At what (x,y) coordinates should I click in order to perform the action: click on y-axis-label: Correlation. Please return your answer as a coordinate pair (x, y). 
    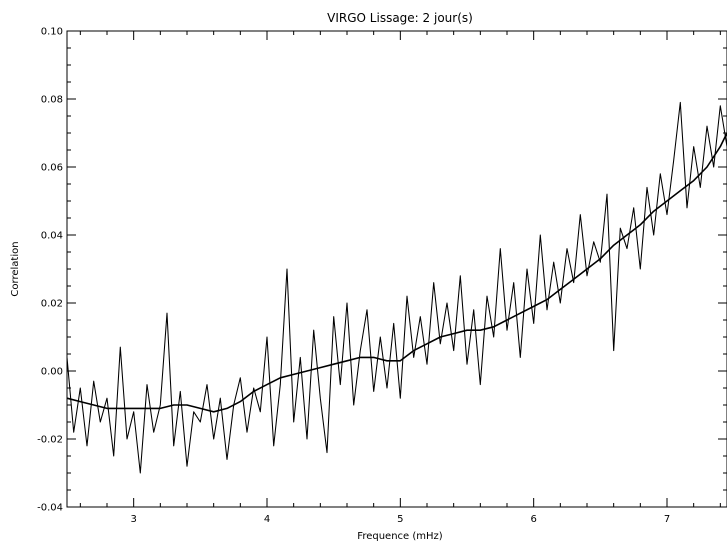
    Looking at the image, I should click on (15, 268).